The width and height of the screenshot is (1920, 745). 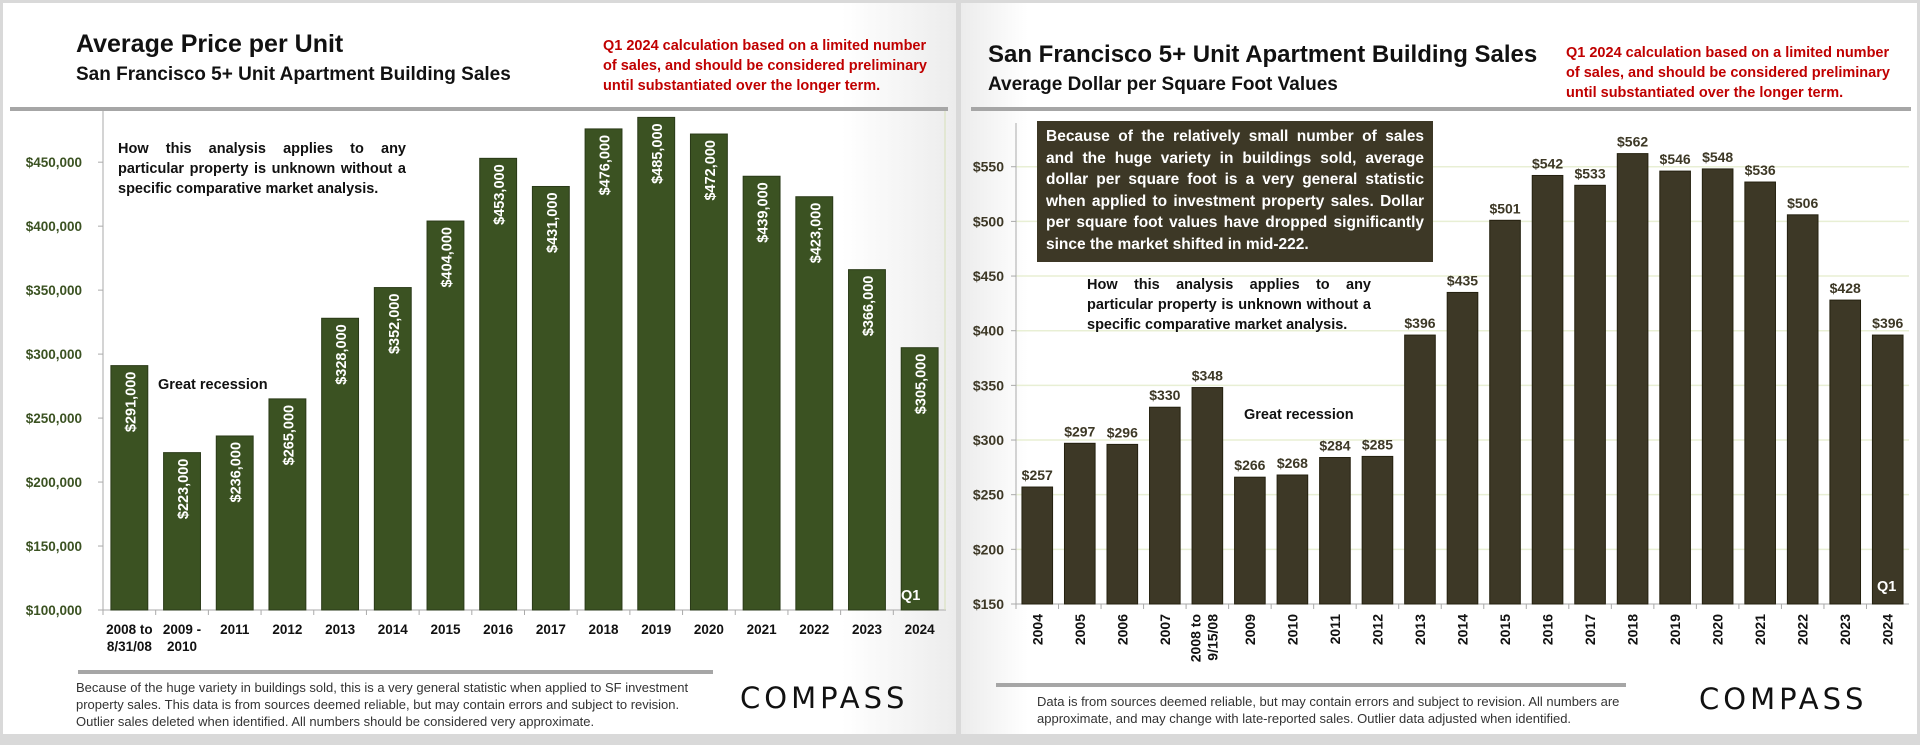 What do you see at coordinates (988, 331) in the screenshot?
I see `right-y-tick-label: $400` at bounding box center [988, 331].